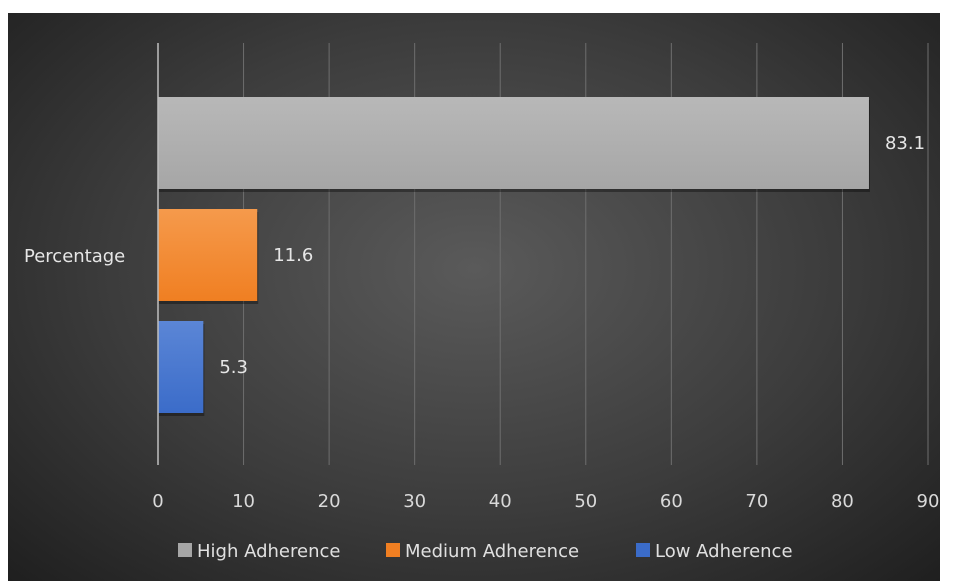 This screenshot has height=583, width=954. I want to click on x-tick-label: 70, so click(756, 501).